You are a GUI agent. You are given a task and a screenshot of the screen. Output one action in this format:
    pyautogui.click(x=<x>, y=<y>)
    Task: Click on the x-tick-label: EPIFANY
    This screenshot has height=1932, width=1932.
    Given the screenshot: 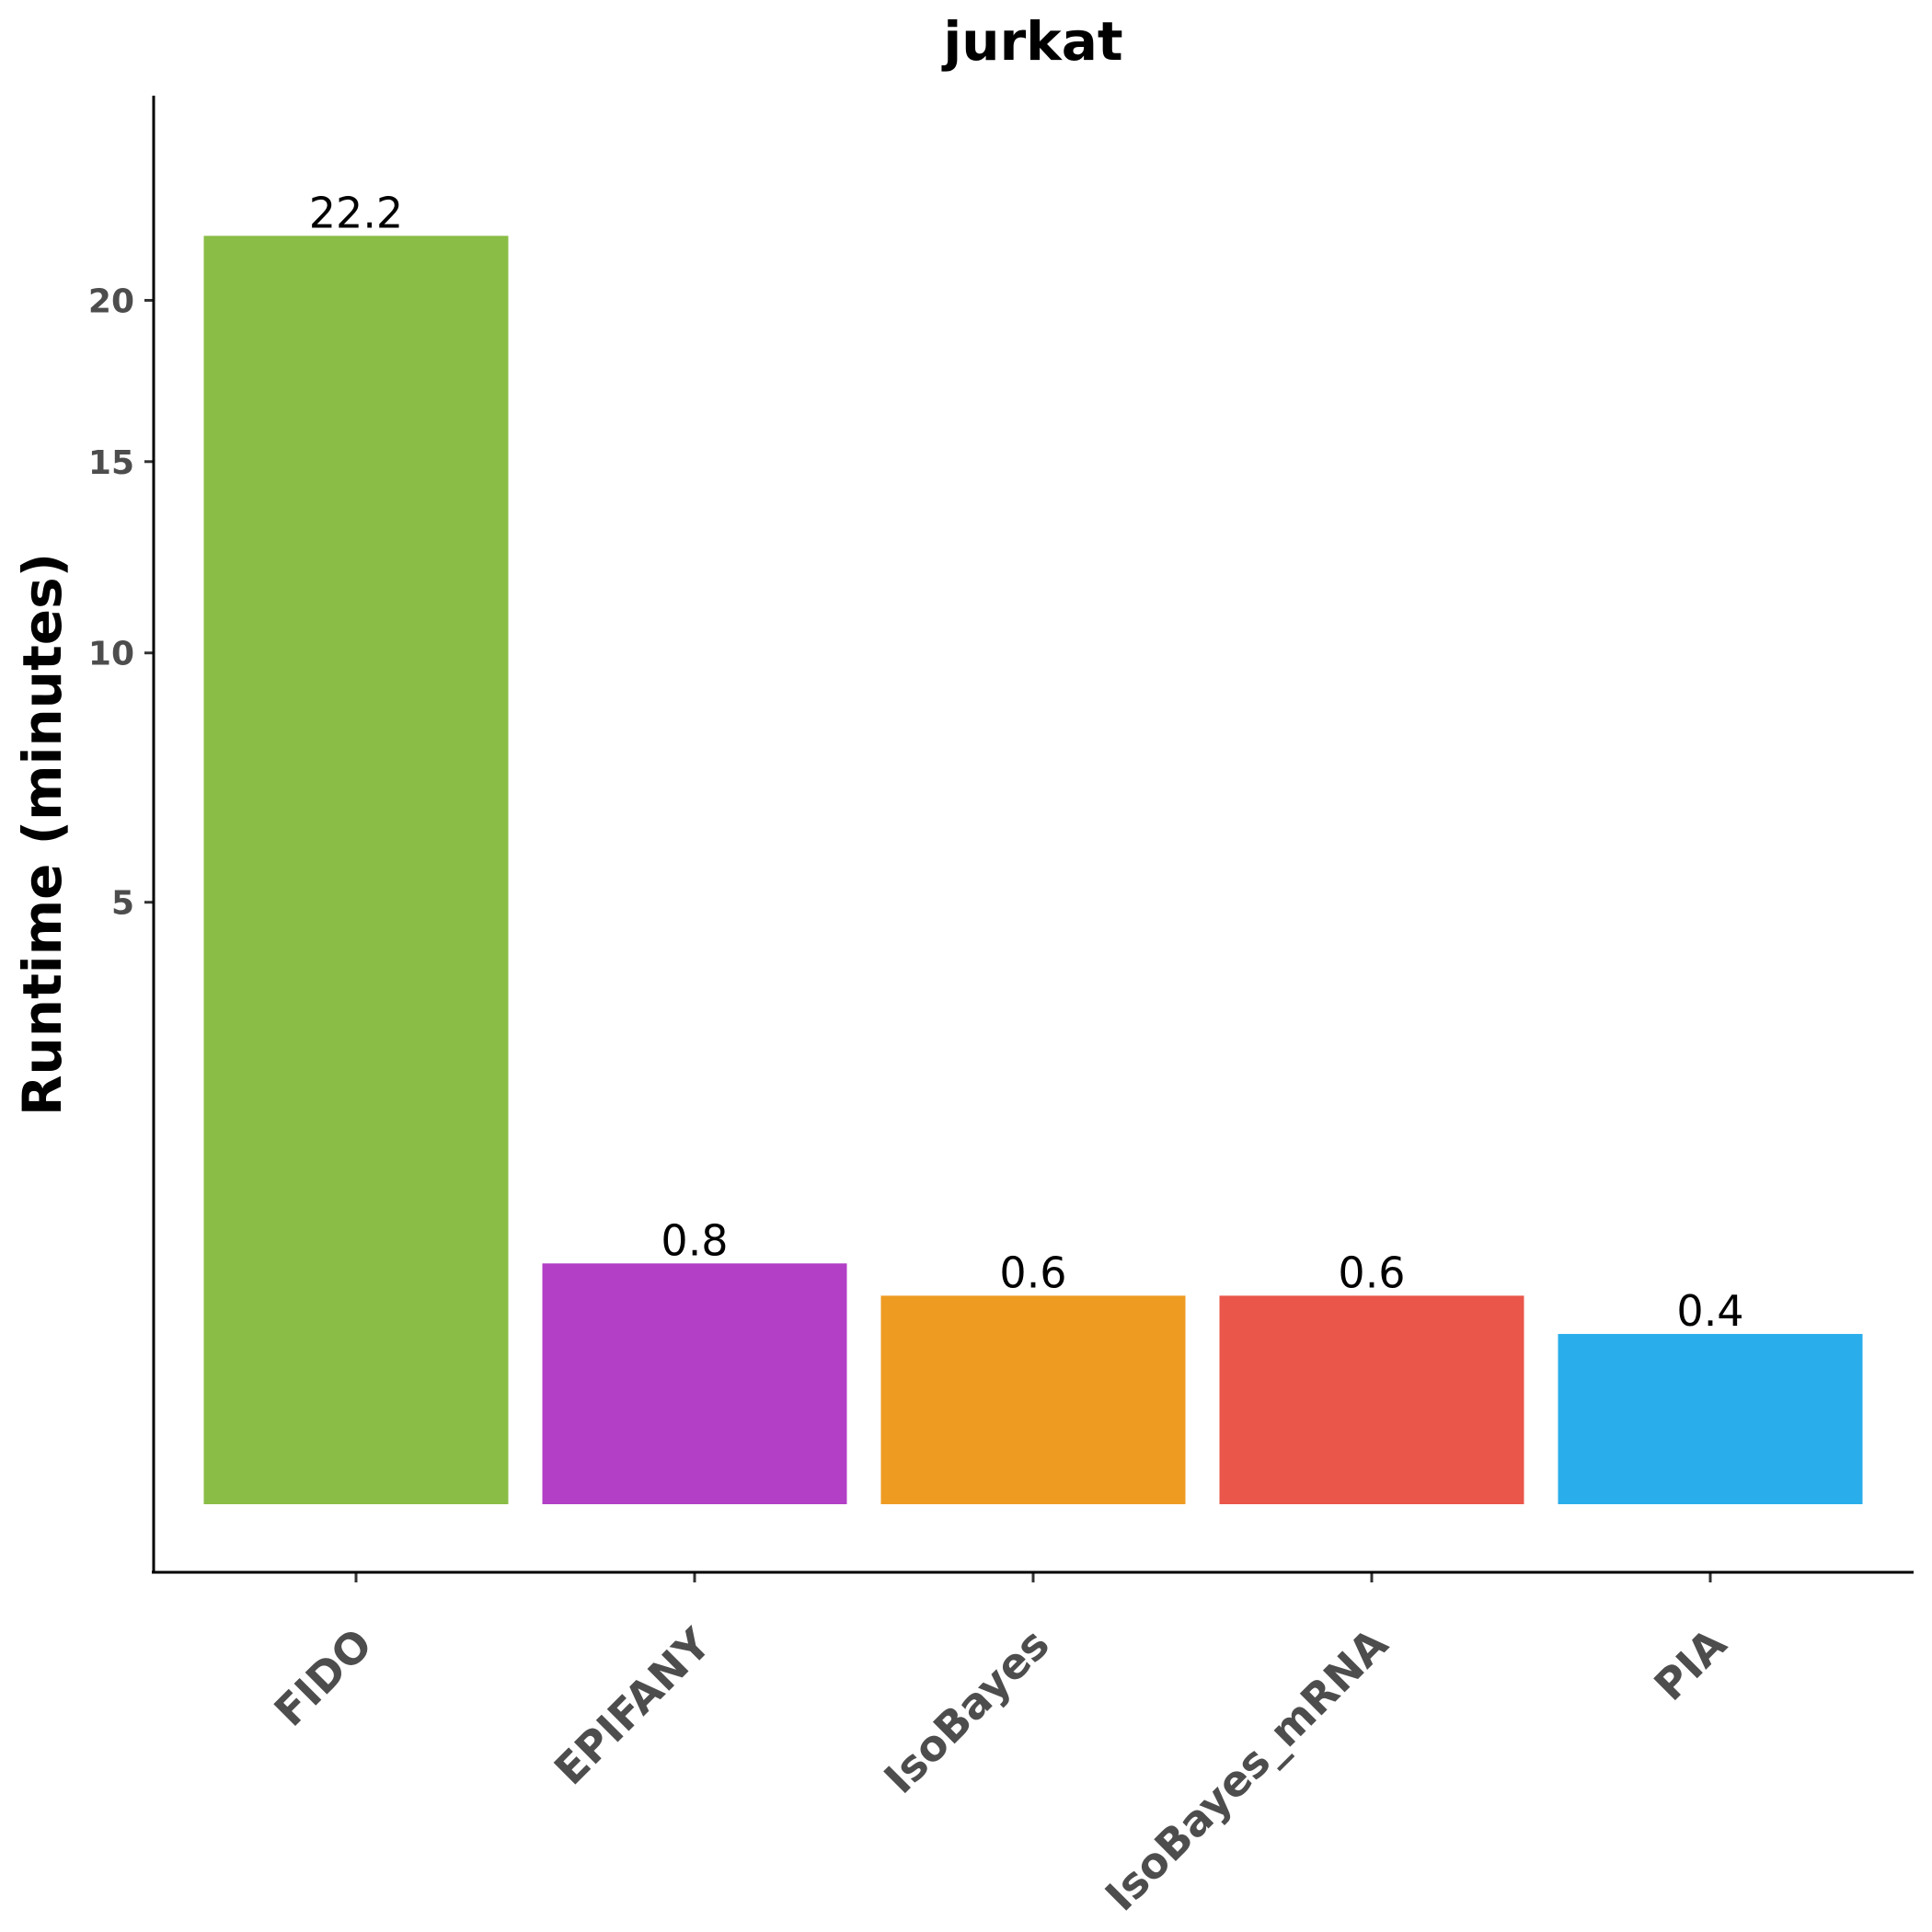 What is the action you would take?
    pyautogui.click(x=632, y=1706)
    